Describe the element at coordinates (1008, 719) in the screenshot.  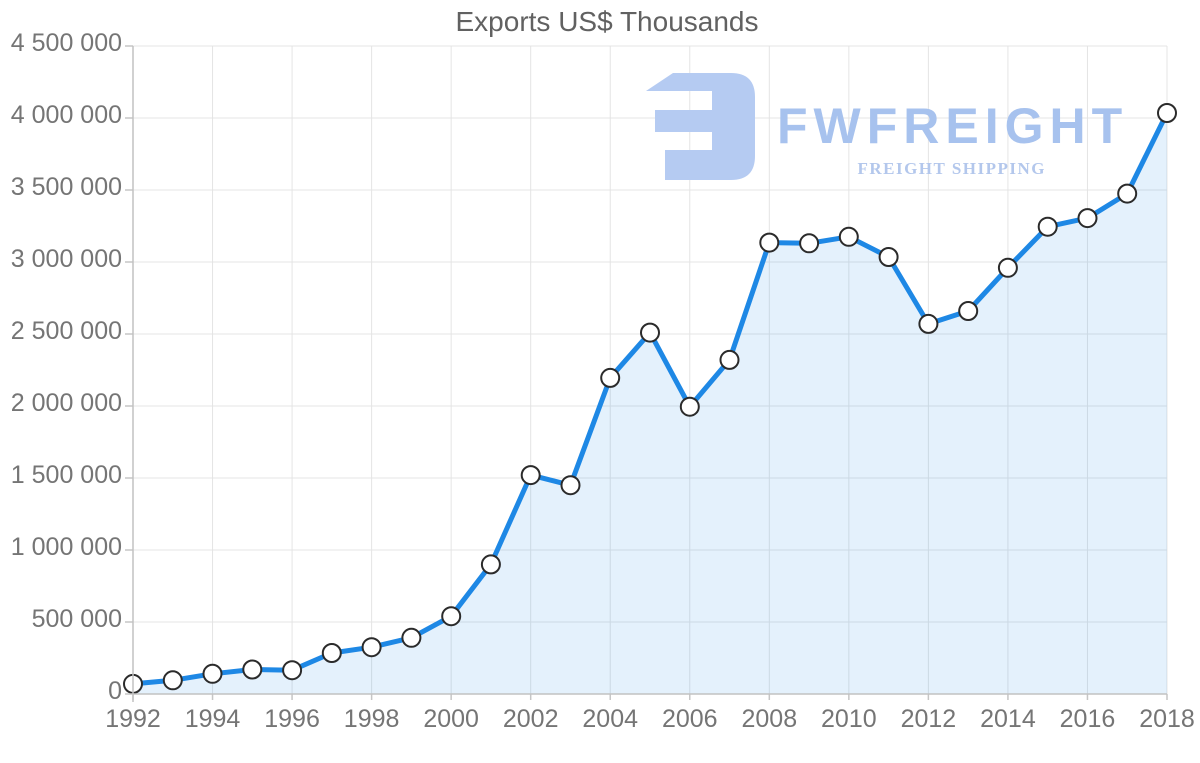
I see `x-axis-label: 2014` at that location.